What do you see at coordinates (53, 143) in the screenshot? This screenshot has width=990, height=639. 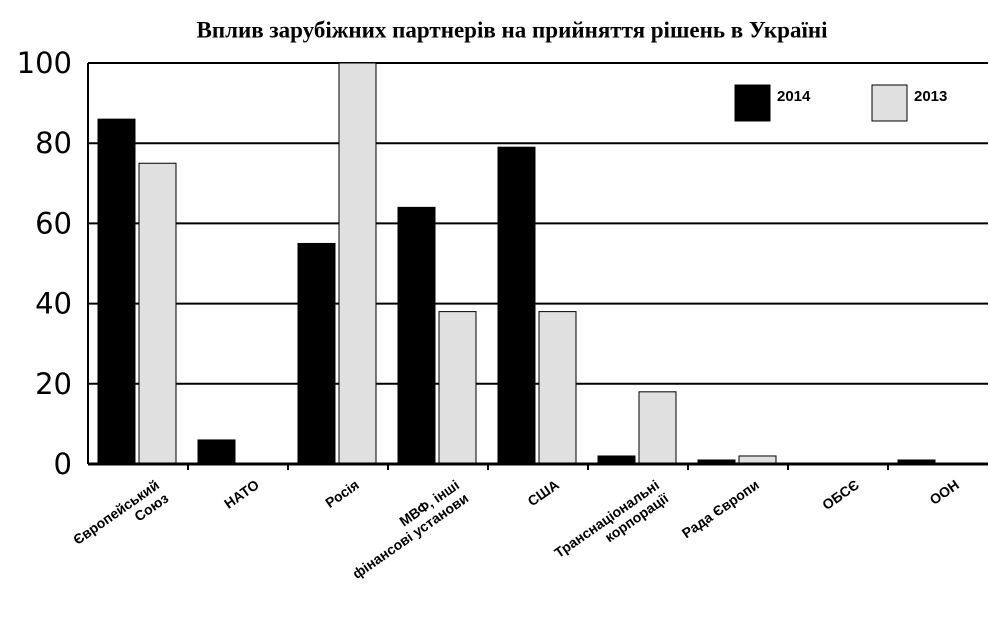 I see `y-tick-label: 80` at bounding box center [53, 143].